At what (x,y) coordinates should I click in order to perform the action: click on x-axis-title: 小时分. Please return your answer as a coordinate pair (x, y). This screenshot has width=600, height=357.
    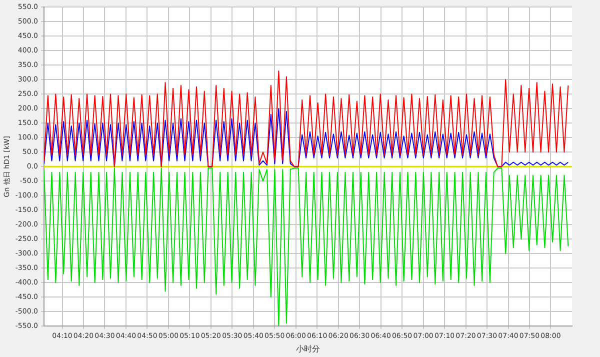
    Looking at the image, I should click on (308, 349).